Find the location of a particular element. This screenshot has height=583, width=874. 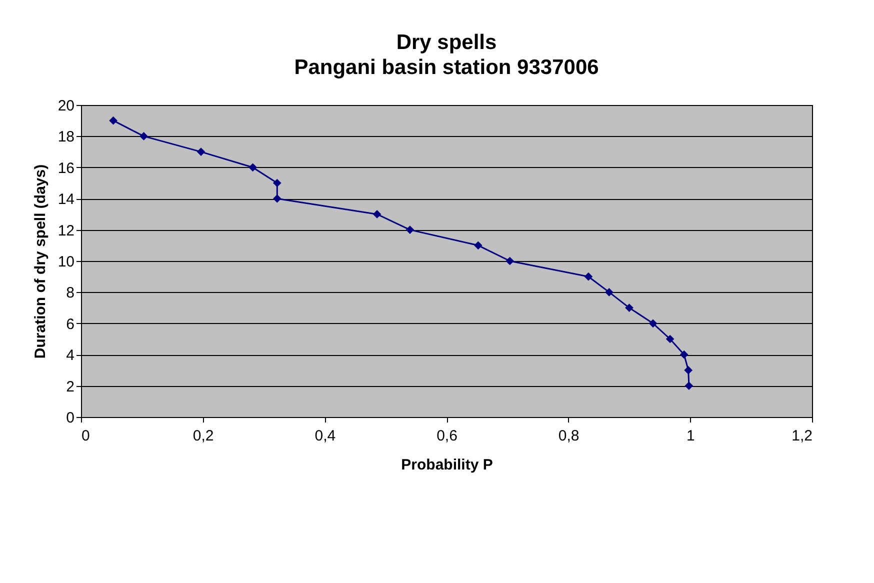

y-tick-label: 4 is located at coordinates (70, 355).